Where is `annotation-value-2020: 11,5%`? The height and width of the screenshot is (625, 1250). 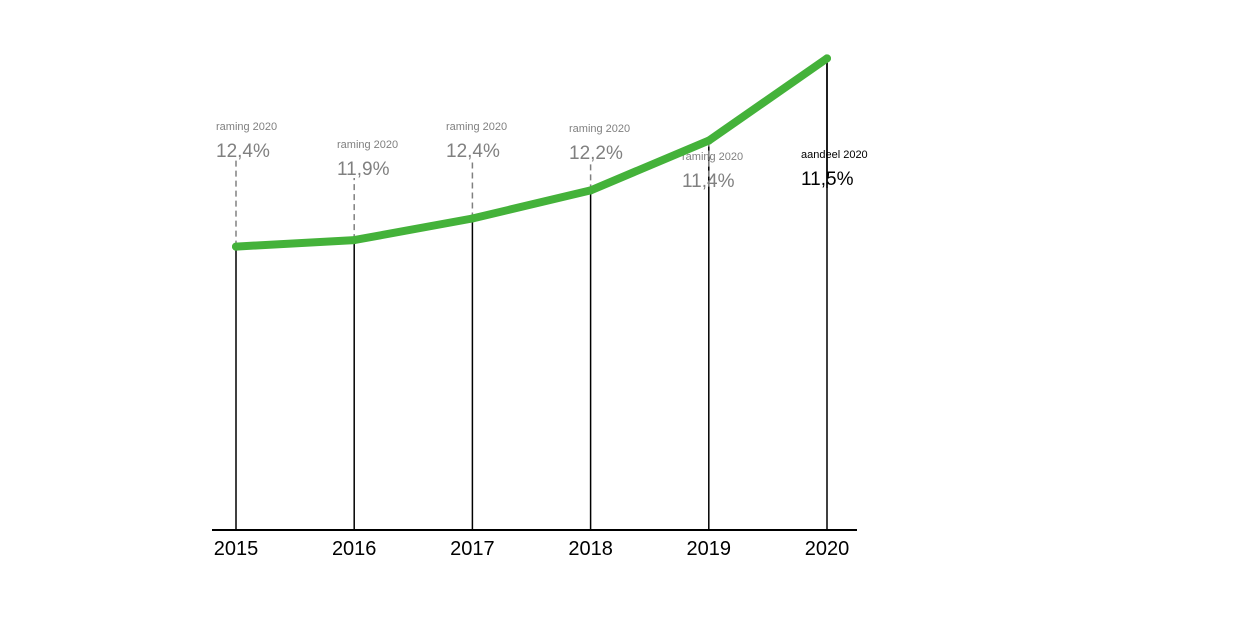
annotation-value-2020: 11,5% is located at coordinates (827, 179).